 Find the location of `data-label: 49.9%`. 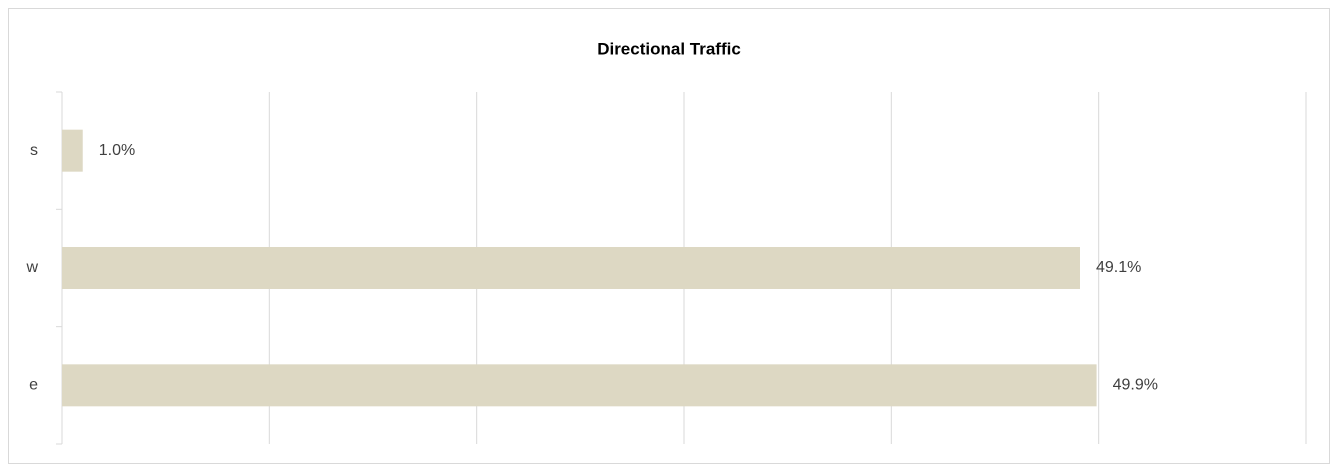

data-label: 49.9% is located at coordinates (1135, 385).